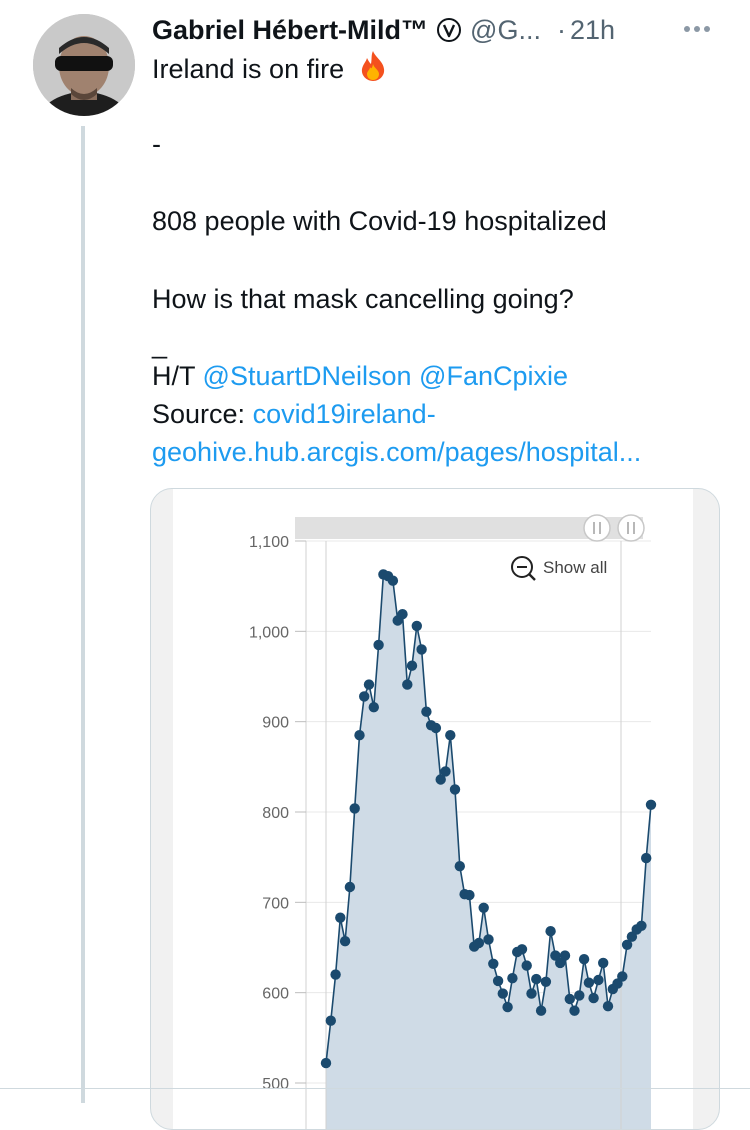 The height and width of the screenshot is (1130, 750). What do you see at coordinates (290, 29) in the screenshot?
I see `display-name: Gabriel Hébert-Mild™` at bounding box center [290, 29].